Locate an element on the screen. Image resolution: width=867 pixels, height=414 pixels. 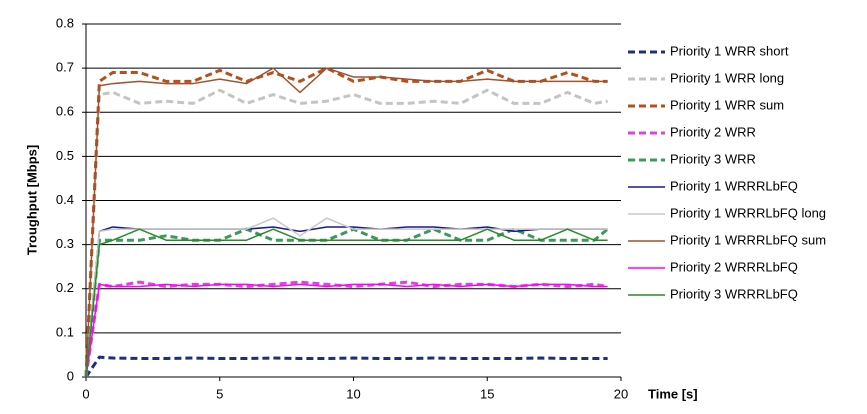
legend-label: Priority 1 WRR sum is located at coordinates (727, 104).